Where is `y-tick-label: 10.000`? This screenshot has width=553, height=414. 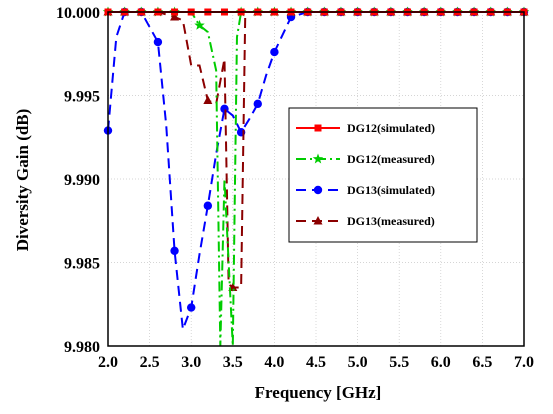 y-tick-label: 10.000 is located at coordinates (78, 13).